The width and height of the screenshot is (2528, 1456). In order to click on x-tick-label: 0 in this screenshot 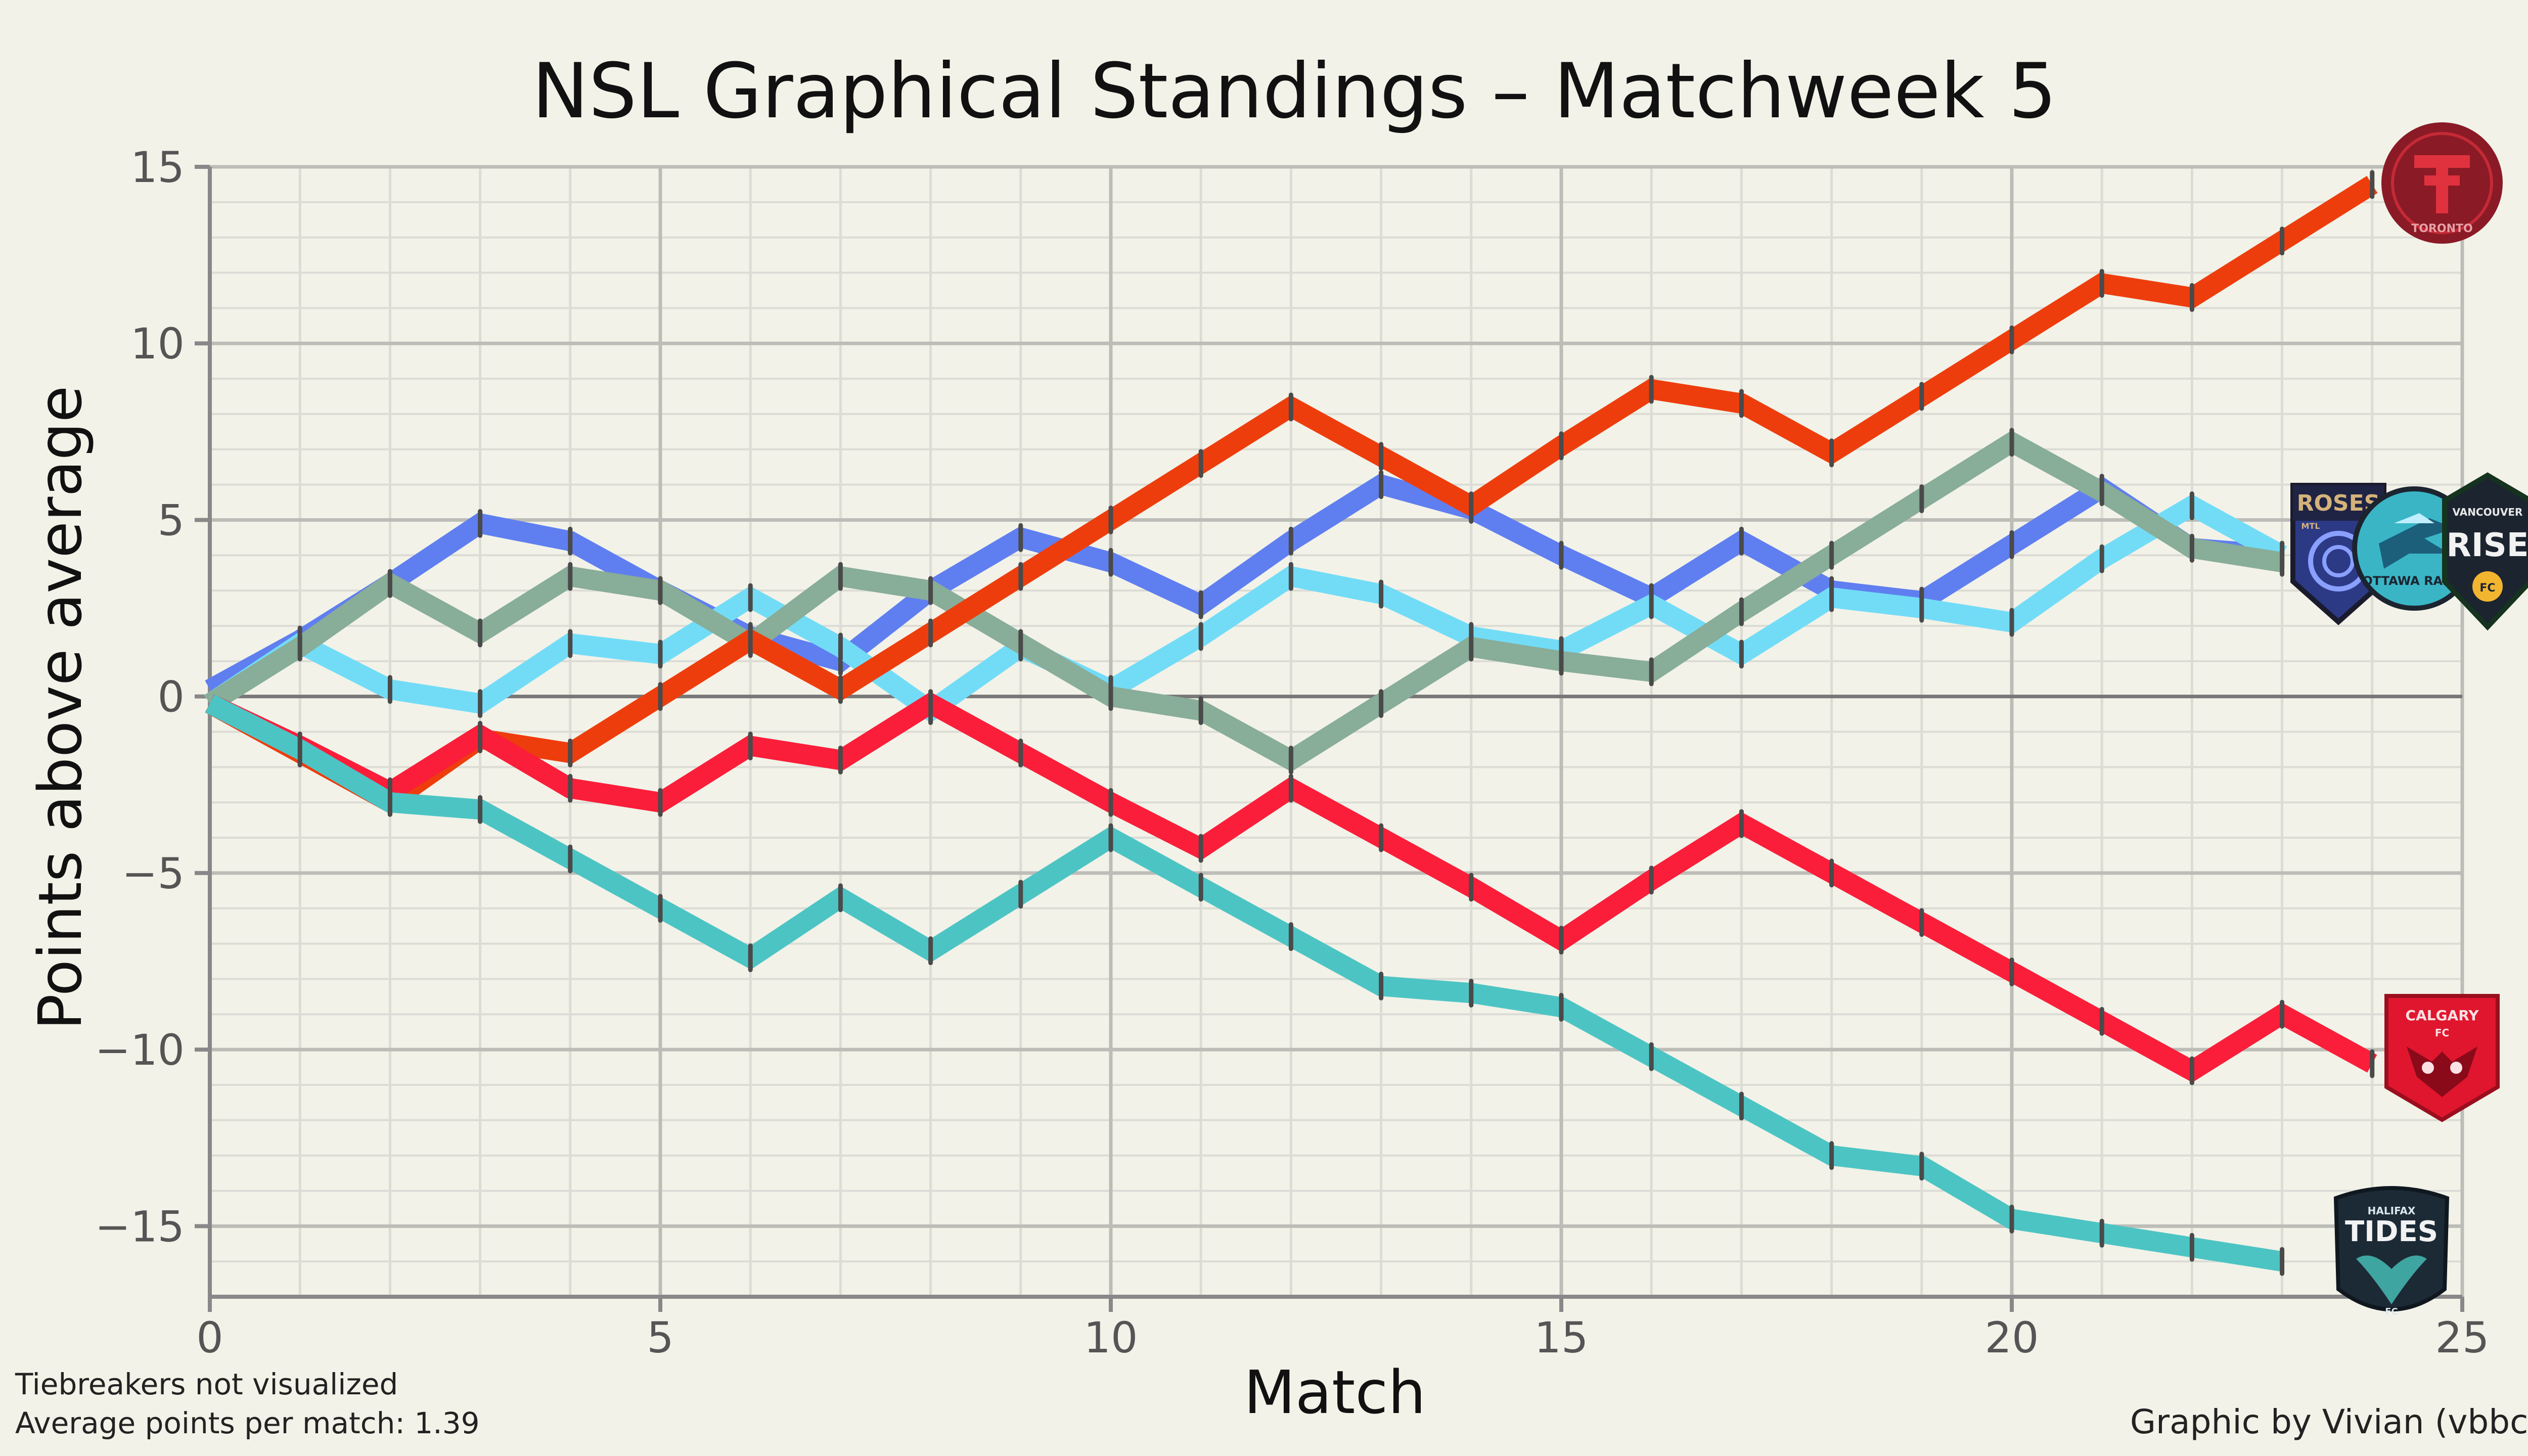, I will do `click(210, 1337)`.